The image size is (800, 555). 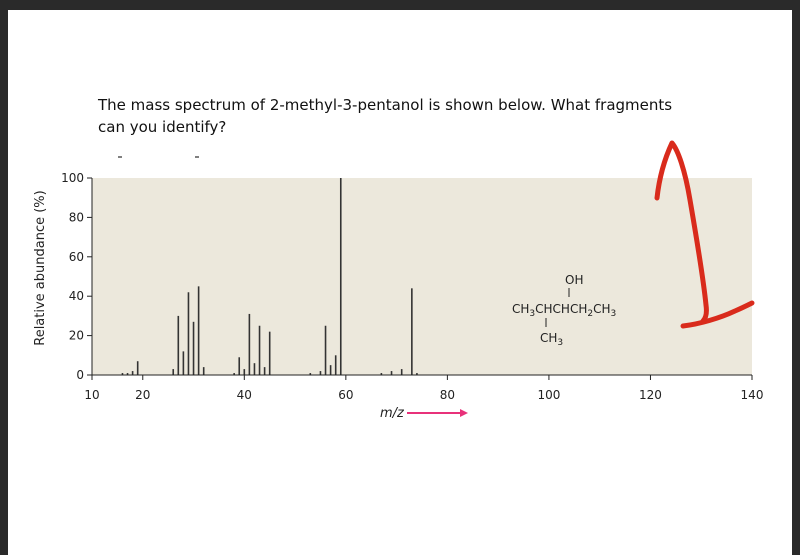 I want to click on x-axis-label: m/z, so click(x=392, y=413).